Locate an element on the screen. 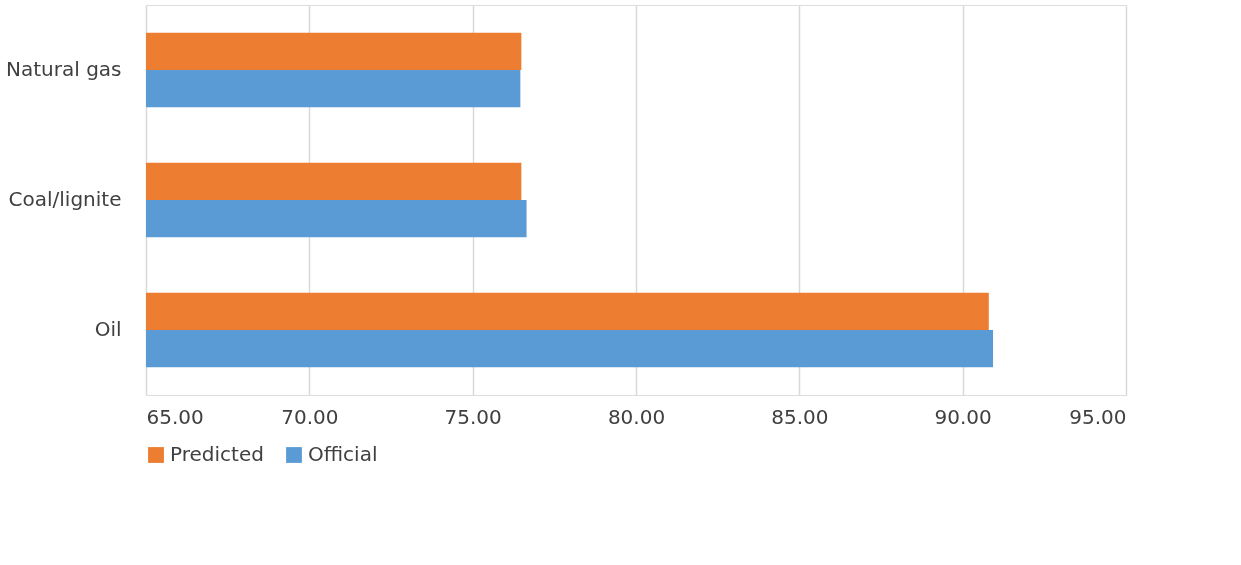 Image resolution: width=1241 pixels, height=565 pixels. x-tick-label: 85.00 is located at coordinates (800, 416).